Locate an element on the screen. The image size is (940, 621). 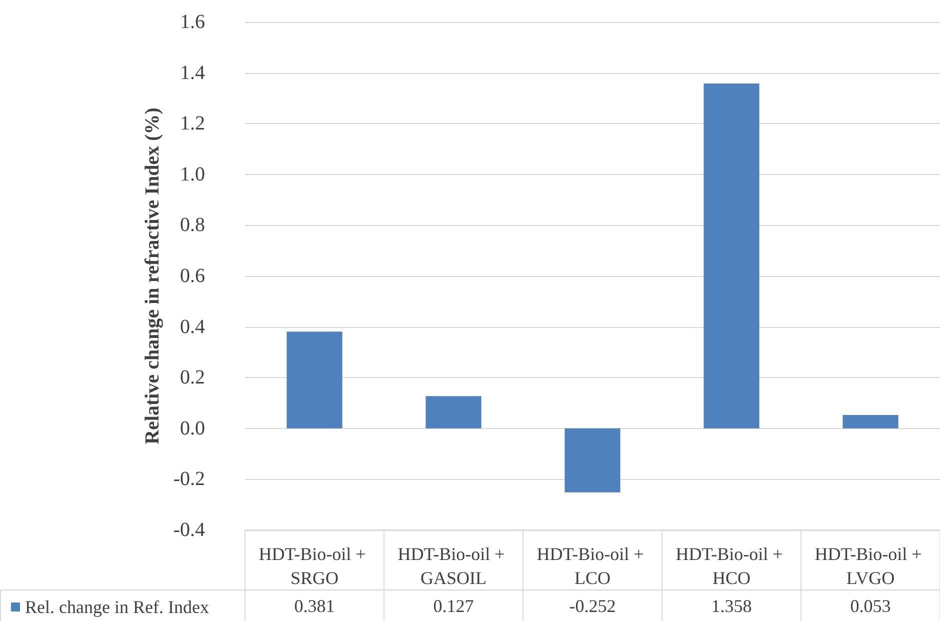
x-tick-label: HDT-Bio-oil + SRGO is located at coordinates (314, 566).